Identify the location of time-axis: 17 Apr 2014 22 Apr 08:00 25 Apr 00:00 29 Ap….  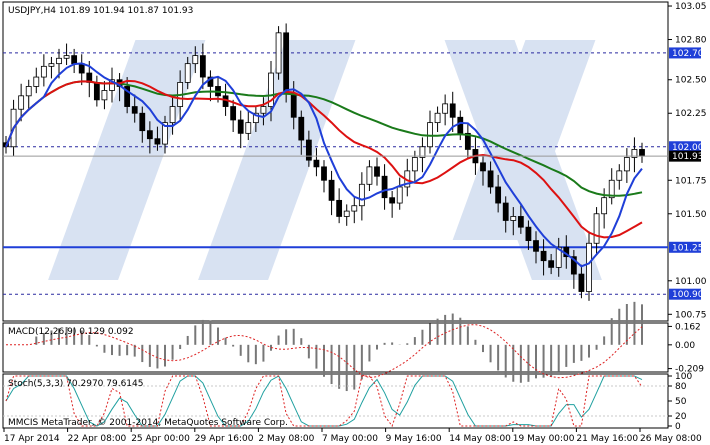
(352, 436).